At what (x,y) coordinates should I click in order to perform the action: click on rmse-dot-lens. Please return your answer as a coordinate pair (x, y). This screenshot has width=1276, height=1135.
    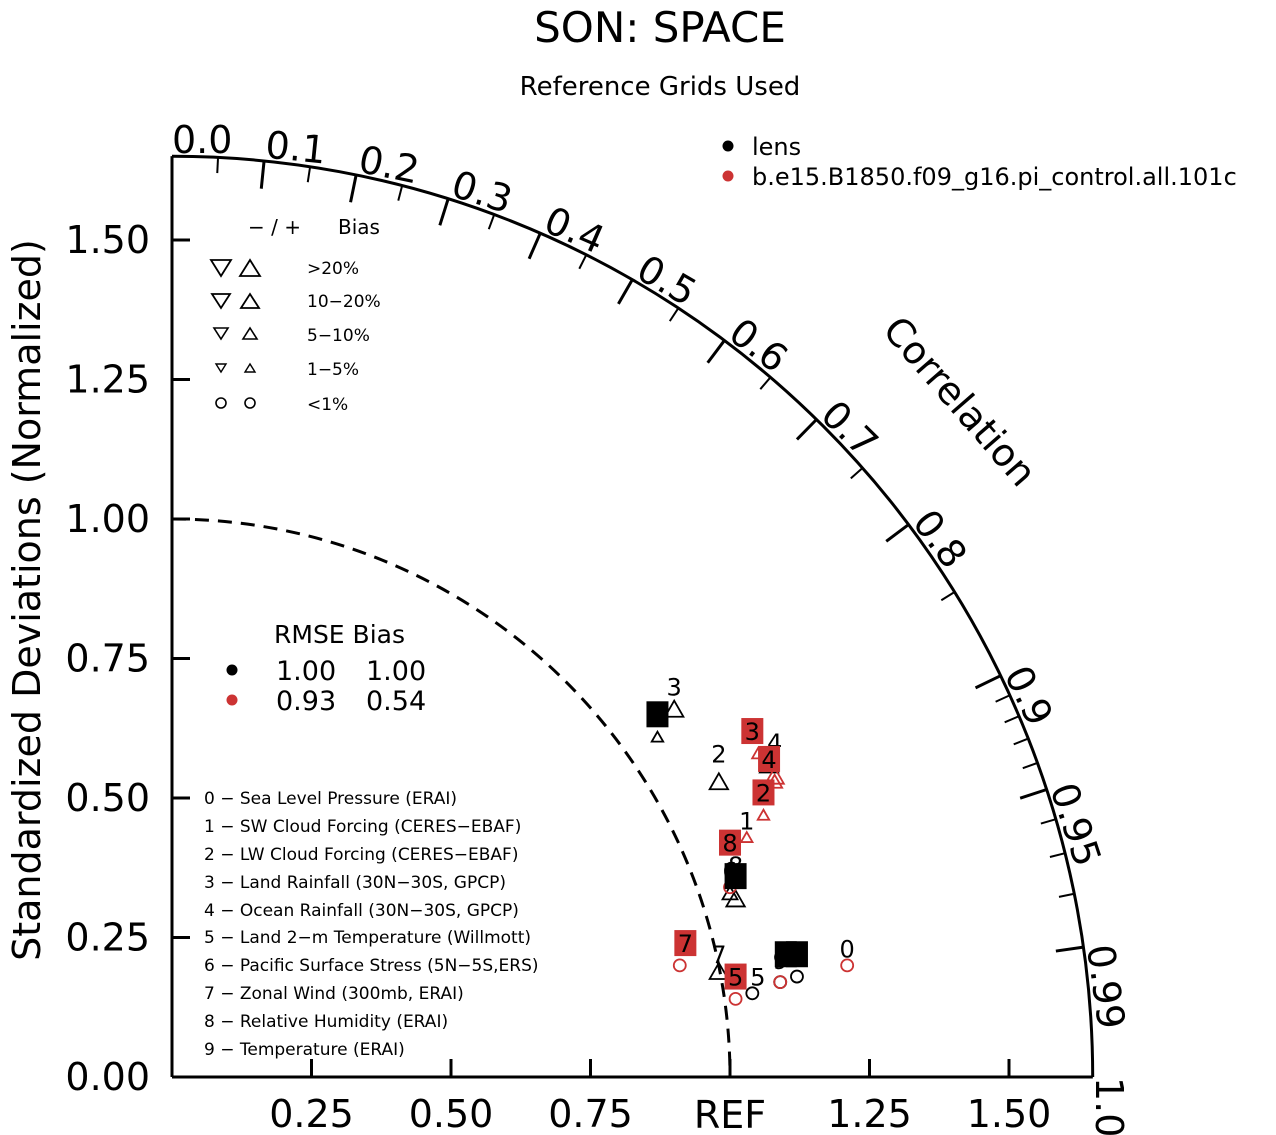
    Looking at the image, I should click on (232, 670).